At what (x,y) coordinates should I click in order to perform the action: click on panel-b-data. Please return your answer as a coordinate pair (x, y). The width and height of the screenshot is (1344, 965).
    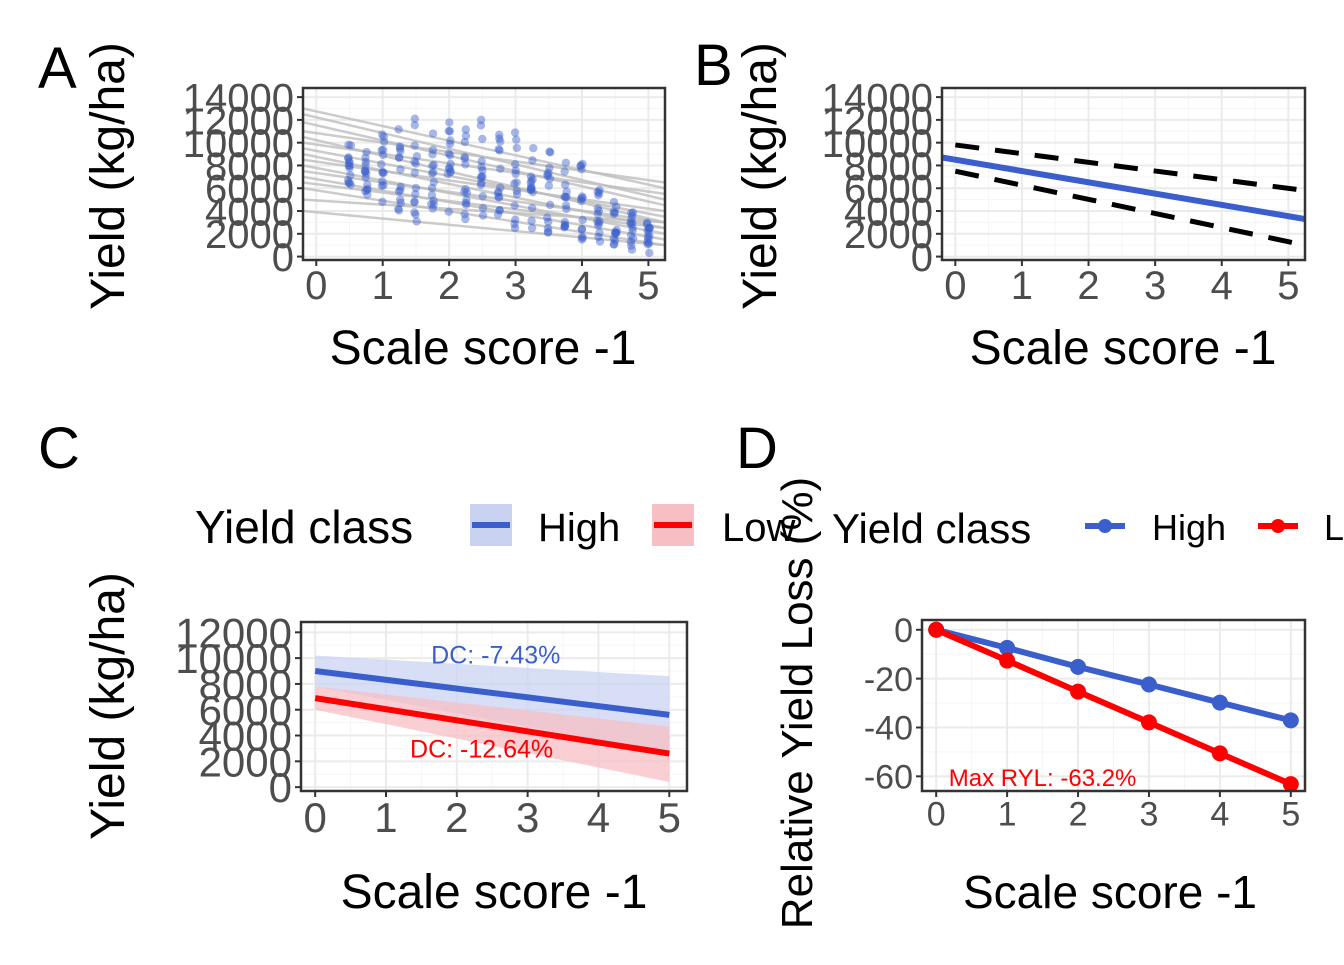
    Looking at the image, I should click on (1123, 195).